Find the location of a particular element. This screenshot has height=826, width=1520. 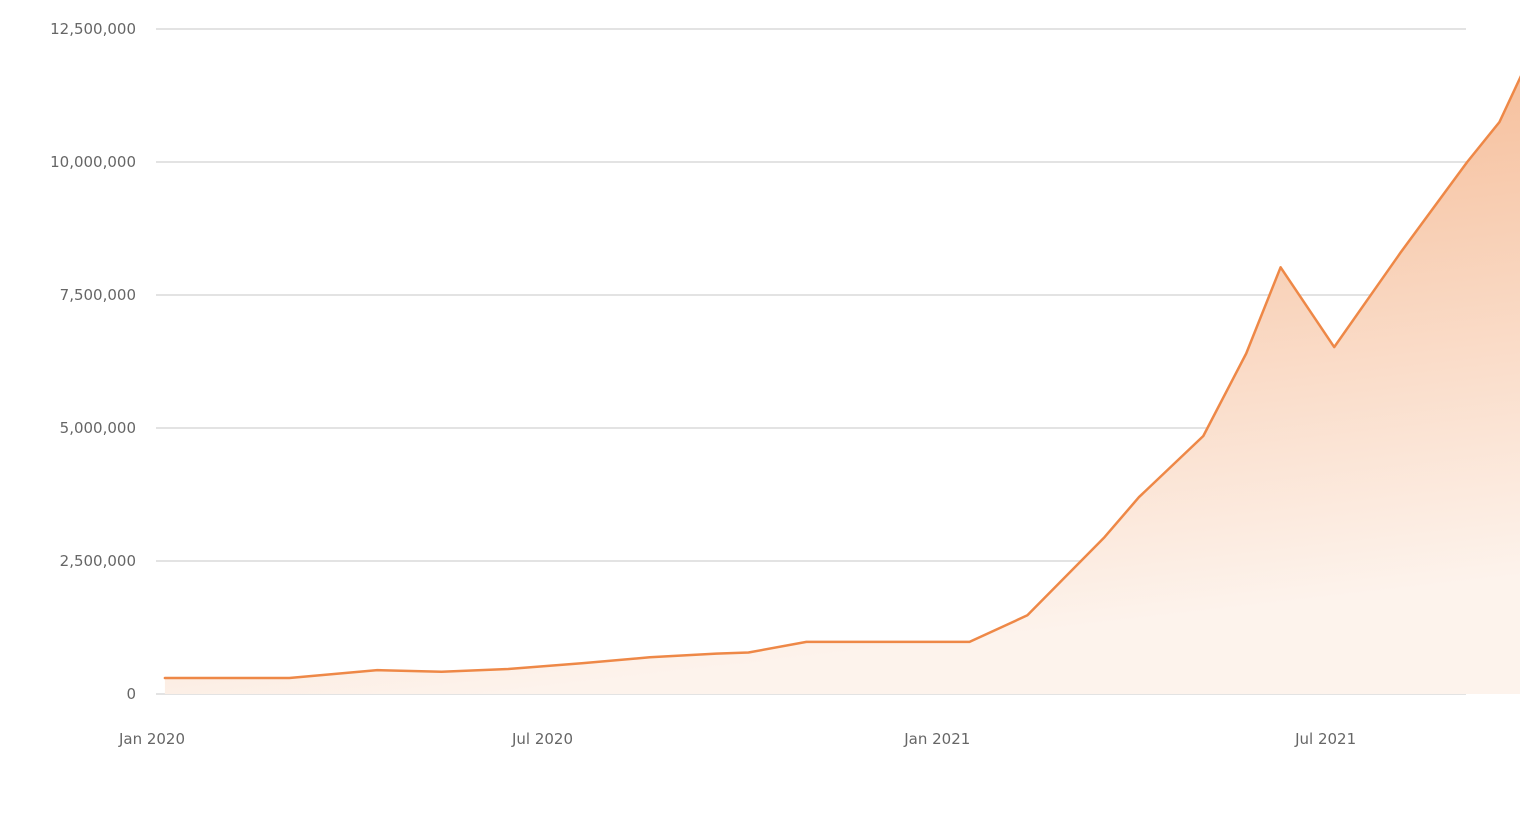

x-axis-ticks: Jan 2020 Jul 2020 Jan 2021 Jul 2021 is located at coordinates (737, 739).